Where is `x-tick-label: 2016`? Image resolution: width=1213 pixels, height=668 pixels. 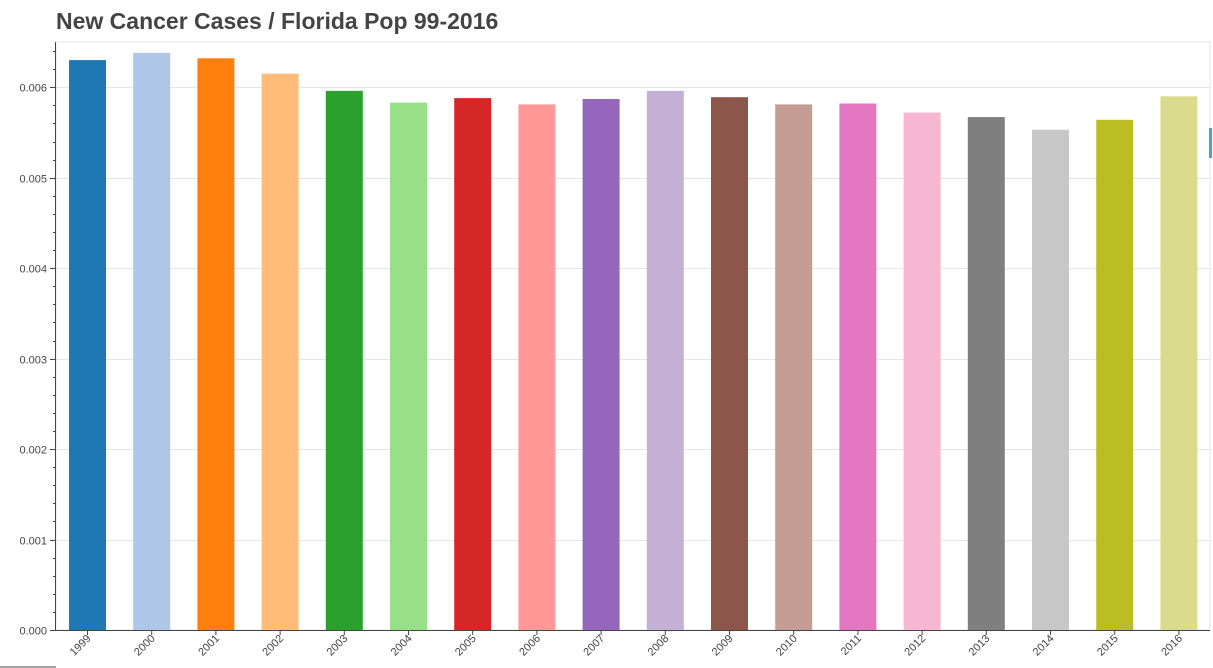
x-tick-label: 2016 is located at coordinates (1172, 646).